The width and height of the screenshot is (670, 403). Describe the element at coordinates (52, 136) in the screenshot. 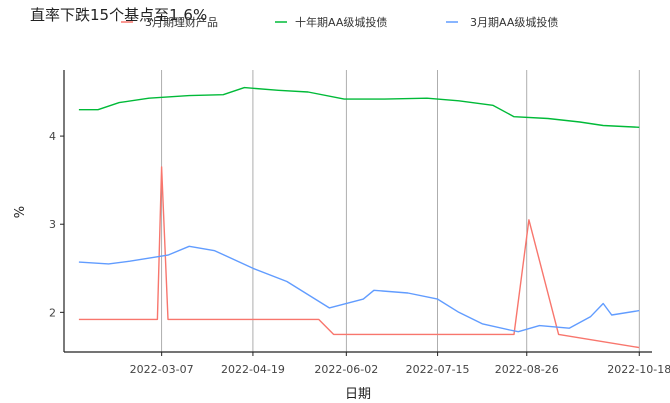

I see `y-tick-label: 4` at that location.